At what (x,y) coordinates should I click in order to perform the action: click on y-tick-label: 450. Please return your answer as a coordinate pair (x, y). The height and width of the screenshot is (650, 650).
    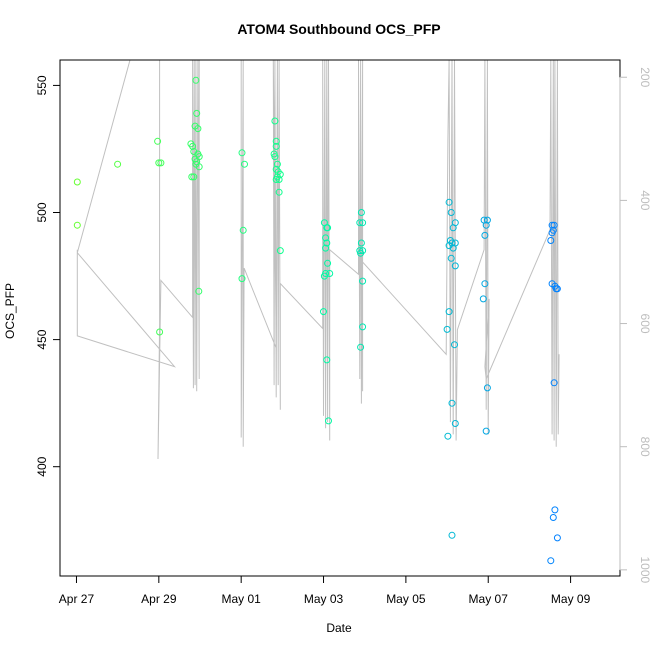
    Looking at the image, I should click on (42, 339).